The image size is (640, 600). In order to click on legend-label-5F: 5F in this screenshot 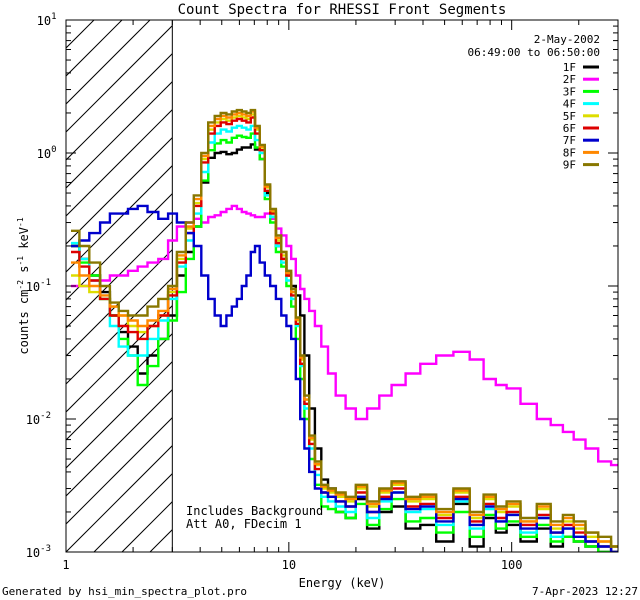, I will do `click(569, 116)`.